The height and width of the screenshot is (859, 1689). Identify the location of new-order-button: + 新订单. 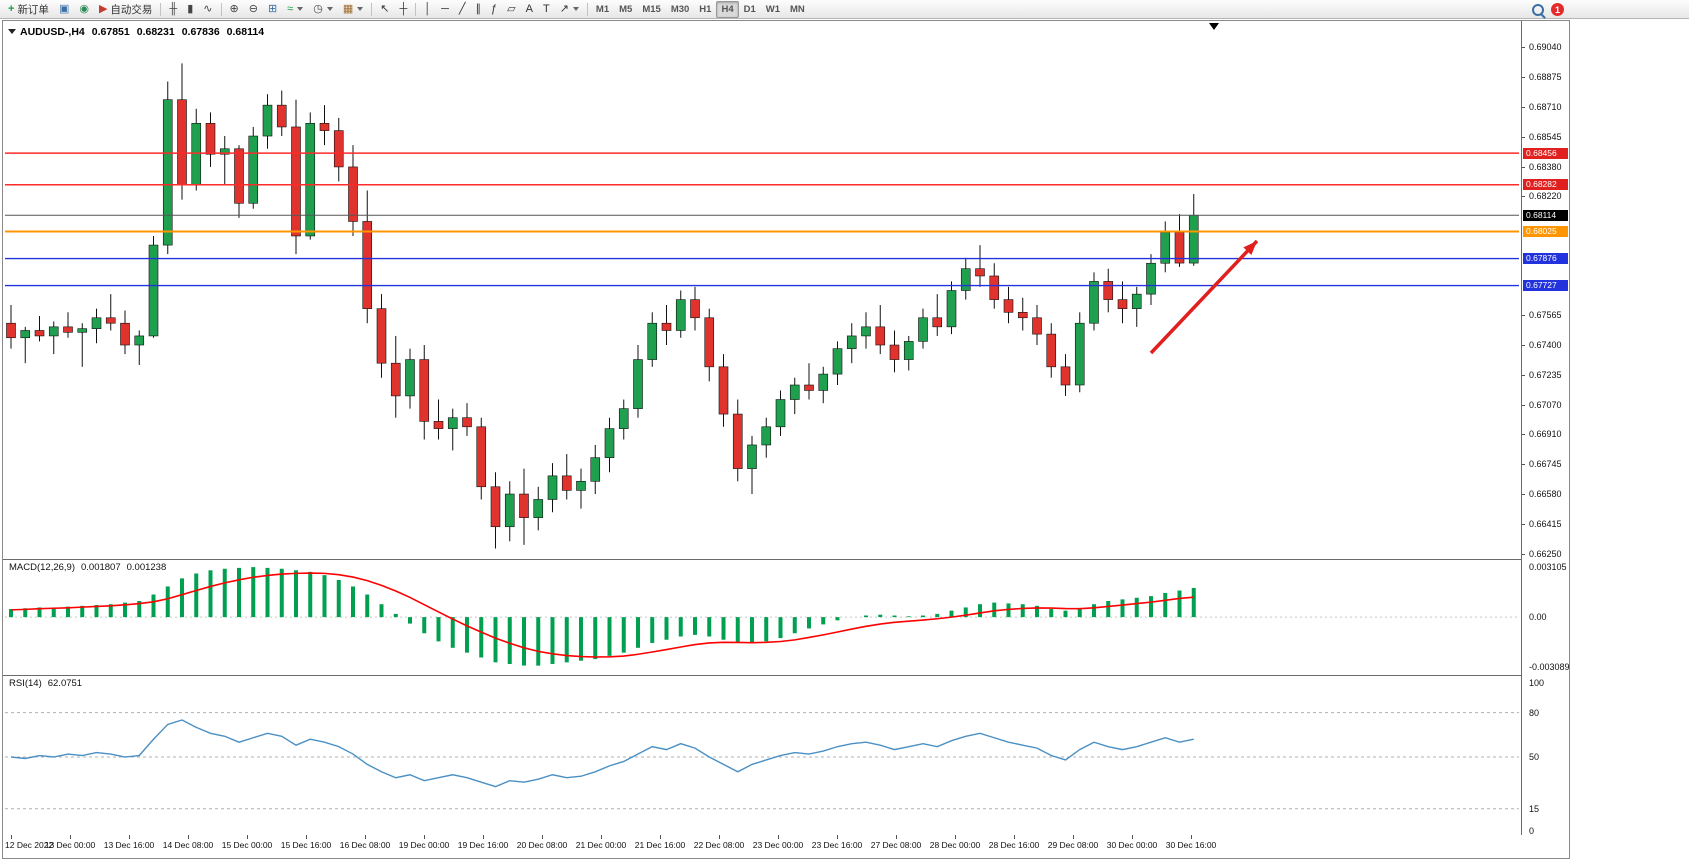
(28, 9).